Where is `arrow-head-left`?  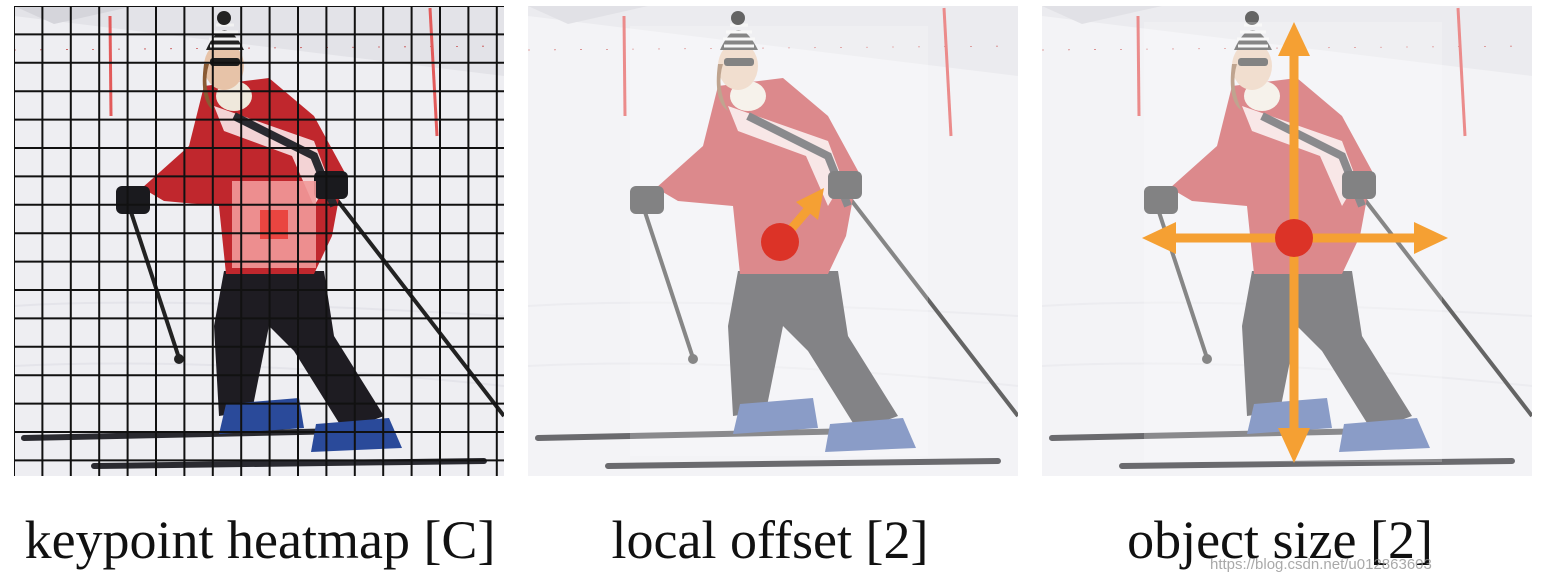 arrow-head-left is located at coordinates (1159, 238).